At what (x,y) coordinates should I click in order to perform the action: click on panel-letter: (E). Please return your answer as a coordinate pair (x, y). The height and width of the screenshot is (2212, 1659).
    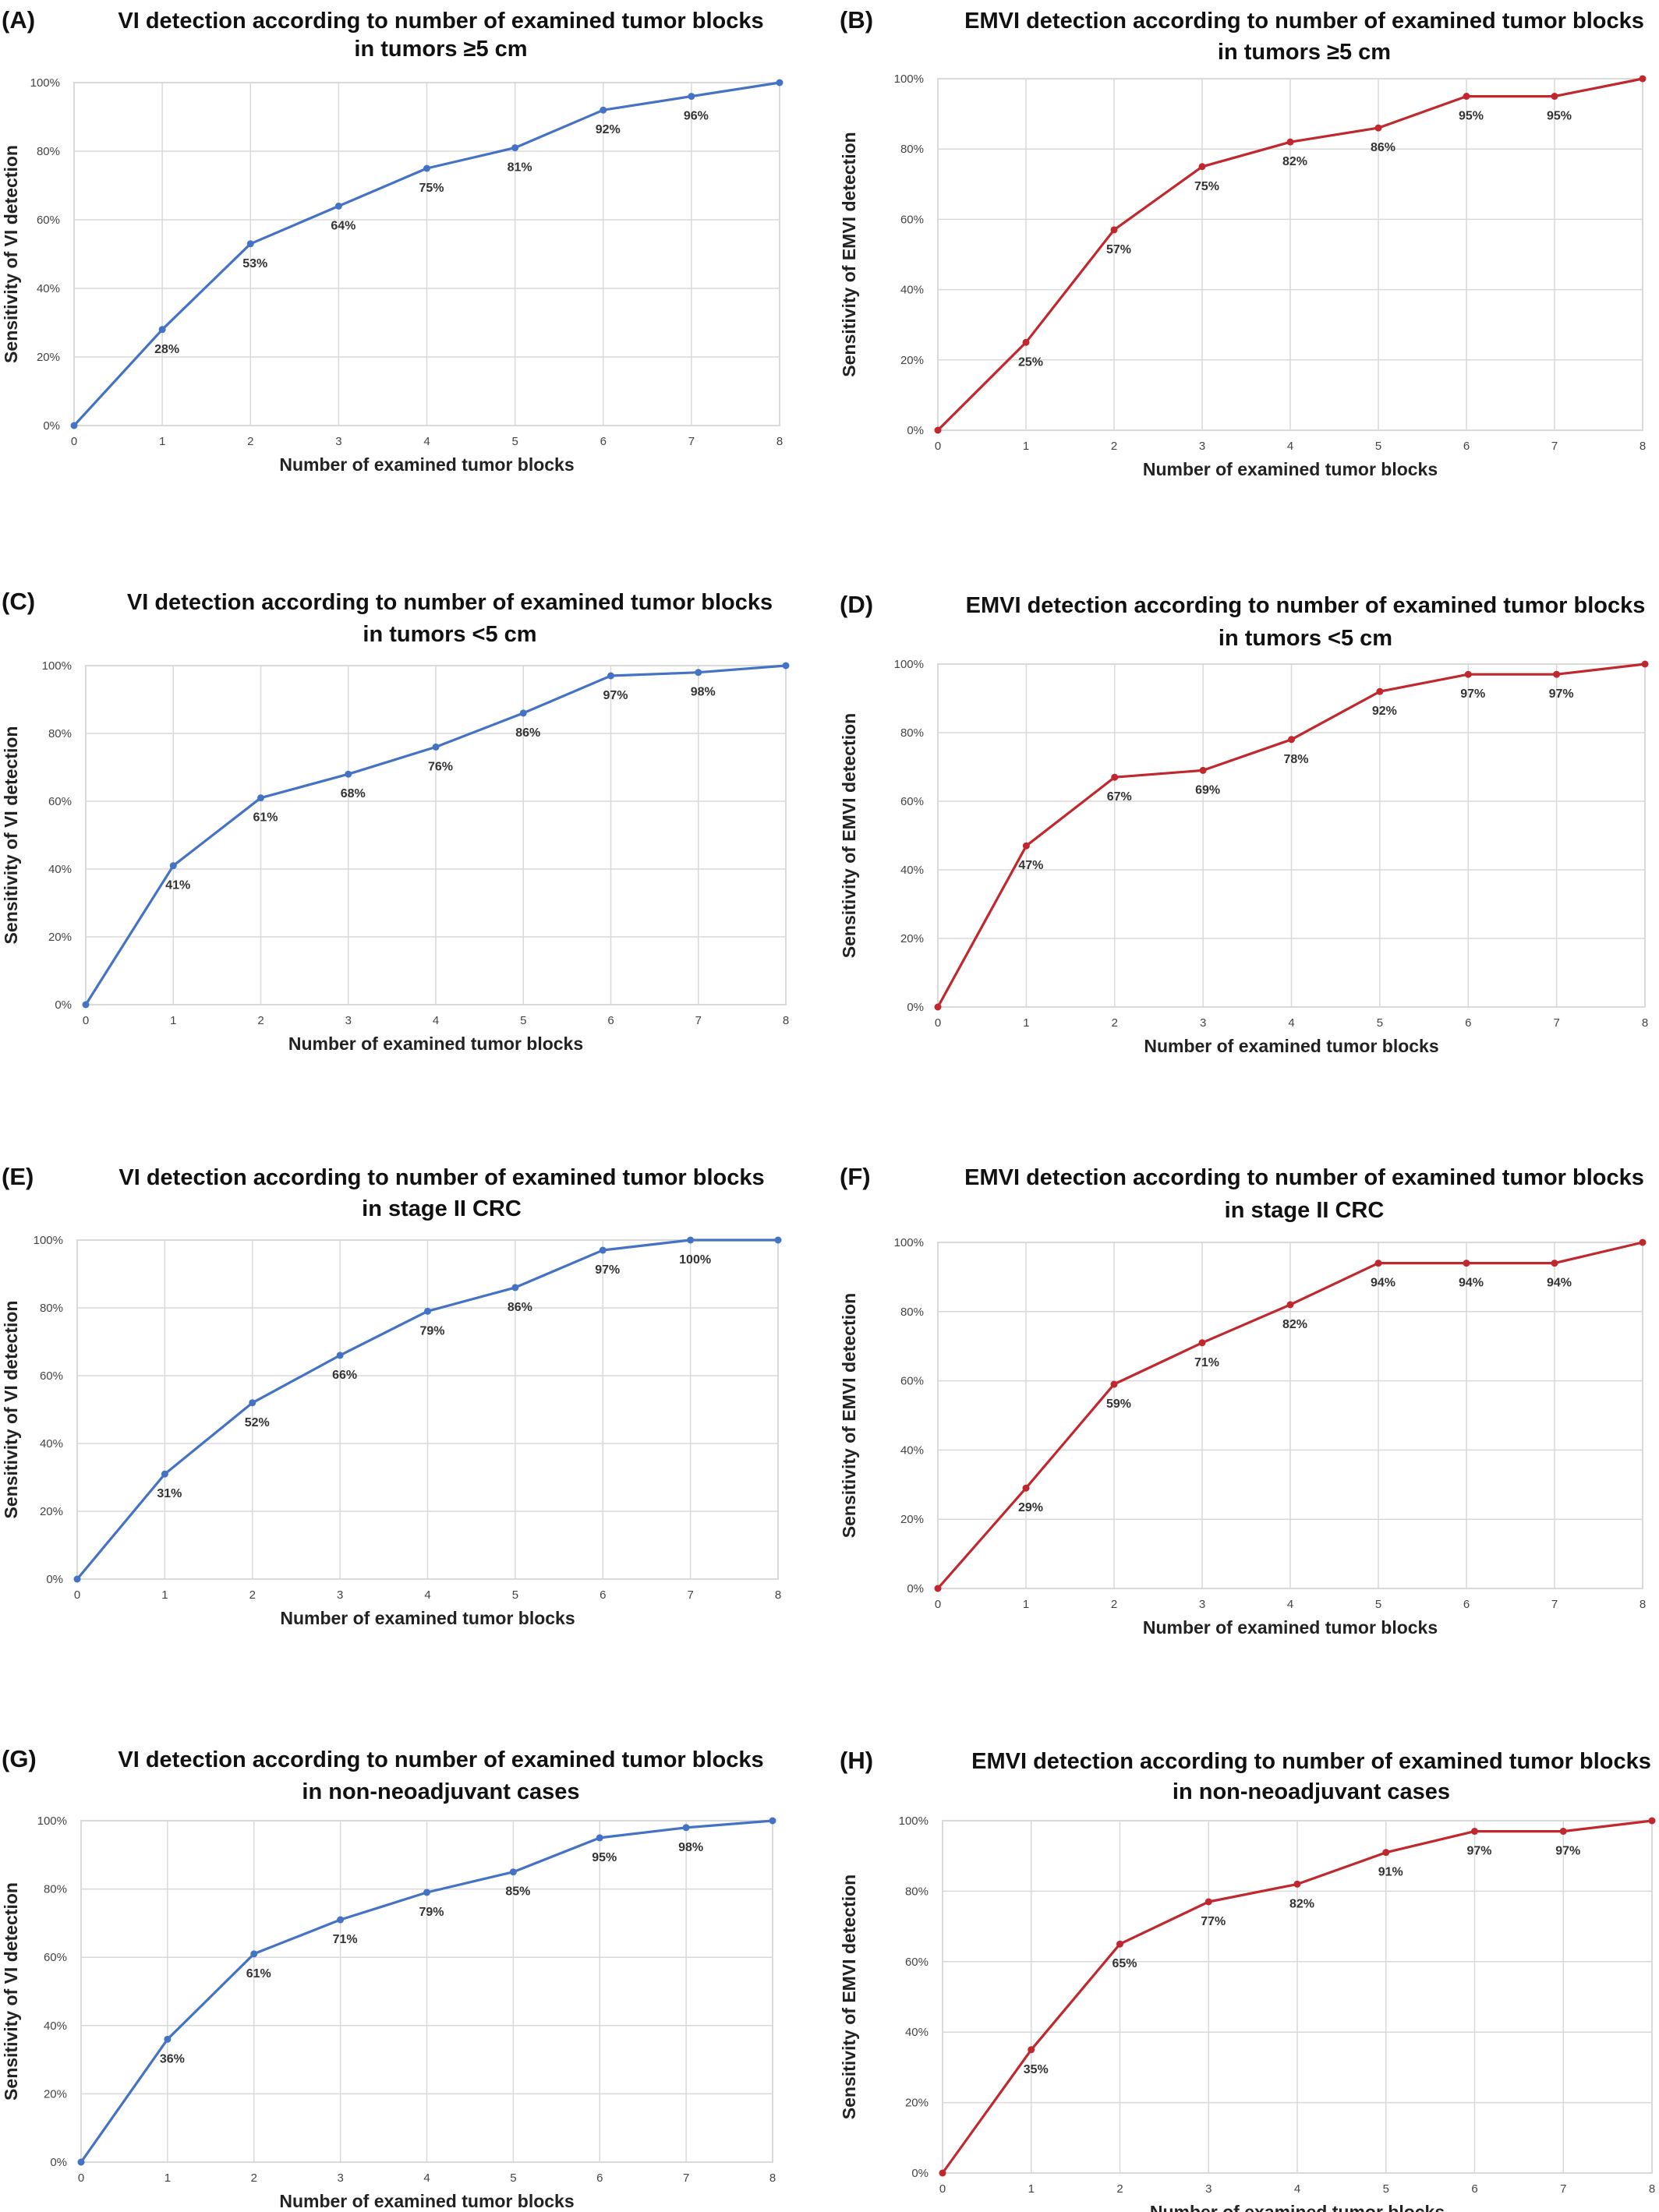
    Looking at the image, I should click on (18, 1176).